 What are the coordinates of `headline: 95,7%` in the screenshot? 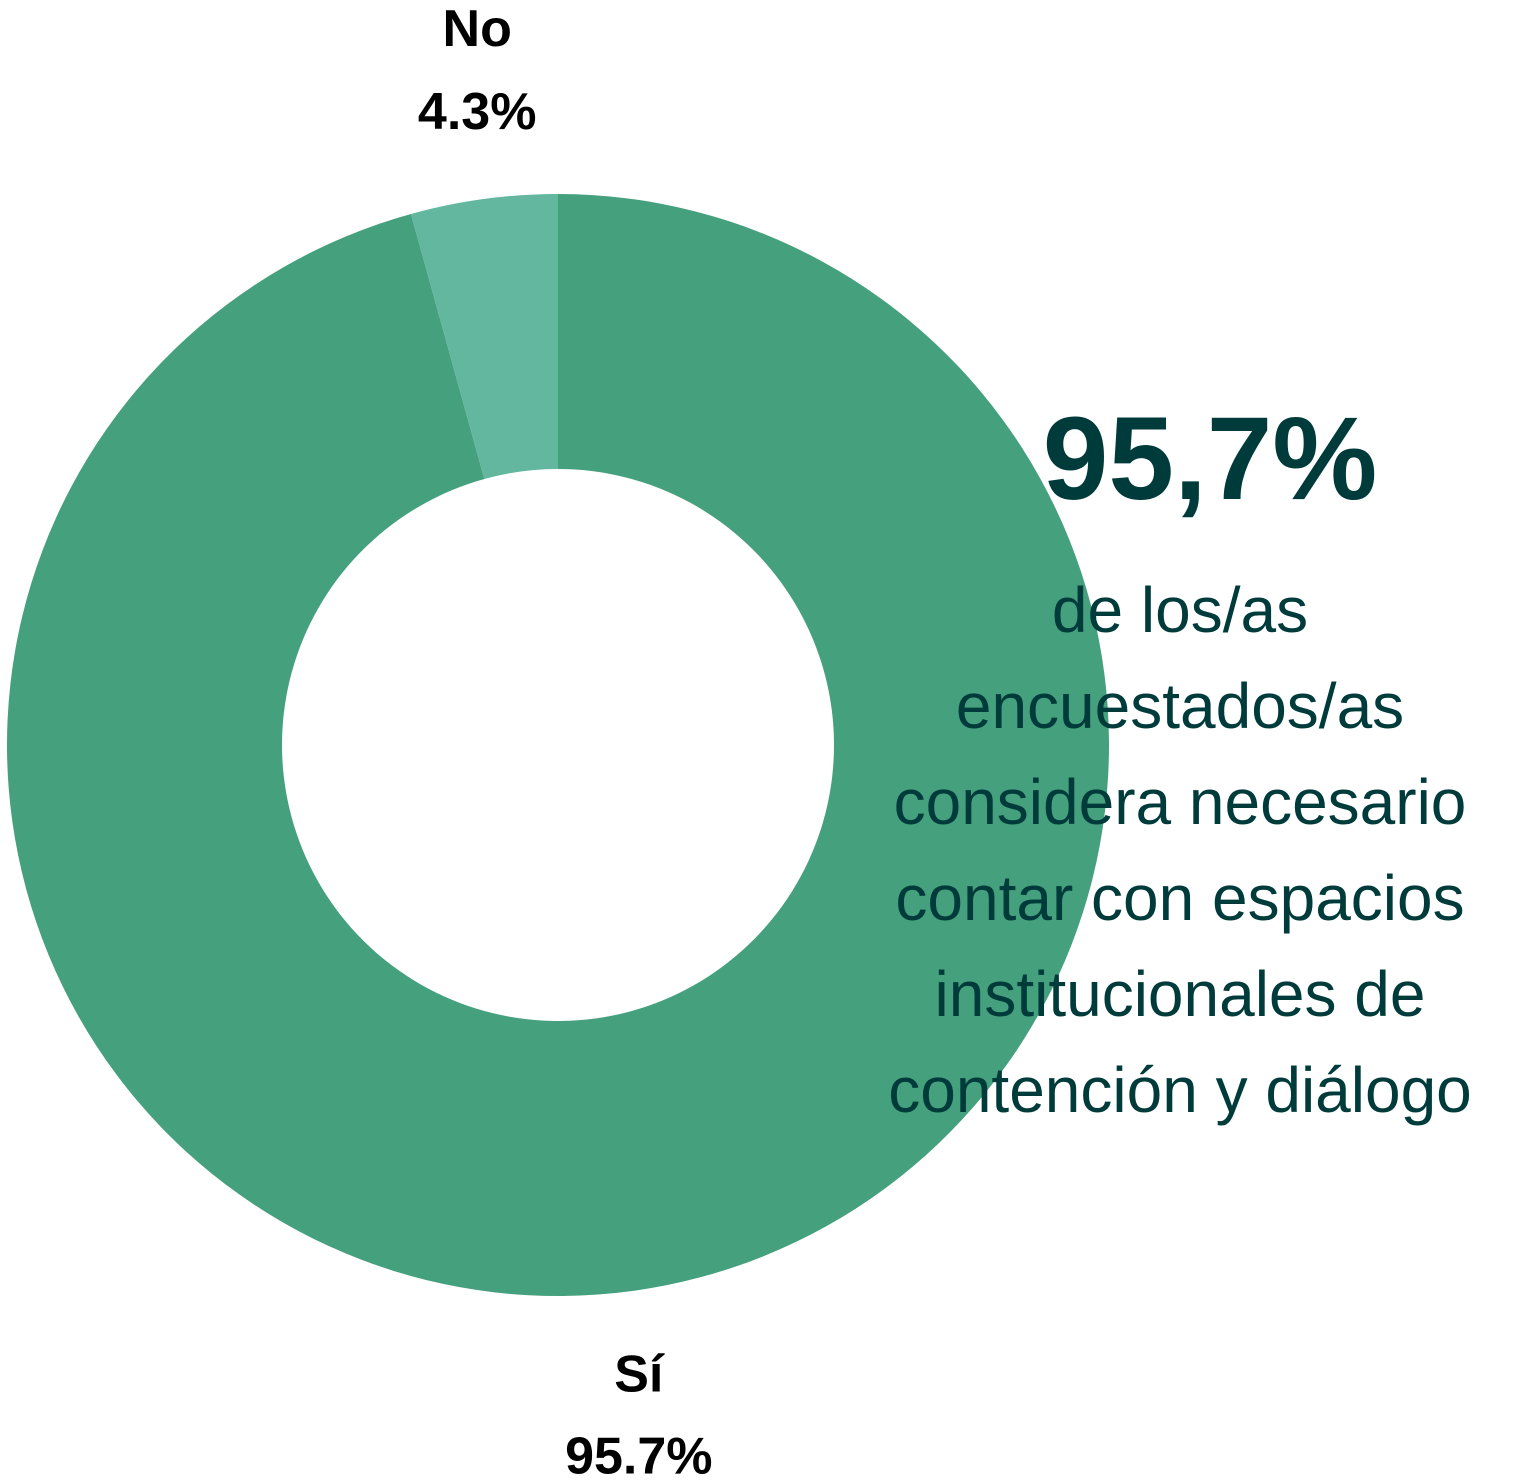 It's located at (1210, 459).